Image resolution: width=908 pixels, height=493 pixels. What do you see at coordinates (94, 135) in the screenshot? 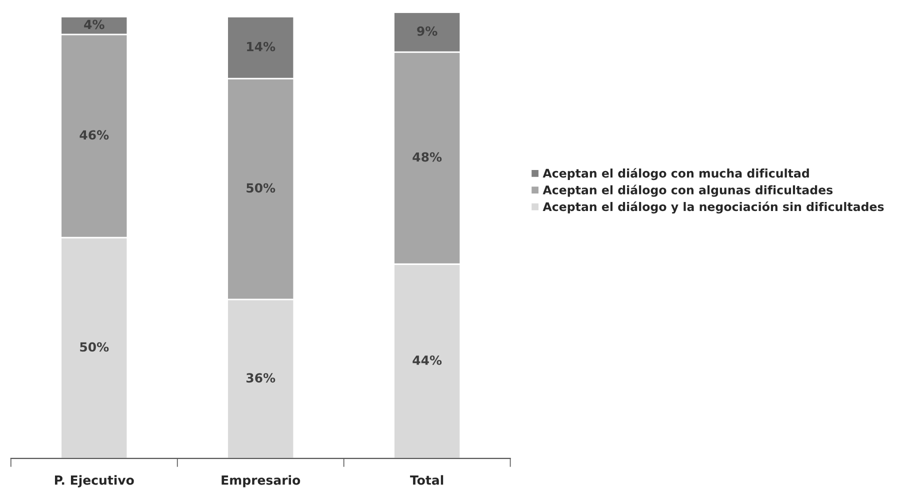
I see `data-label: 46%` at bounding box center [94, 135].